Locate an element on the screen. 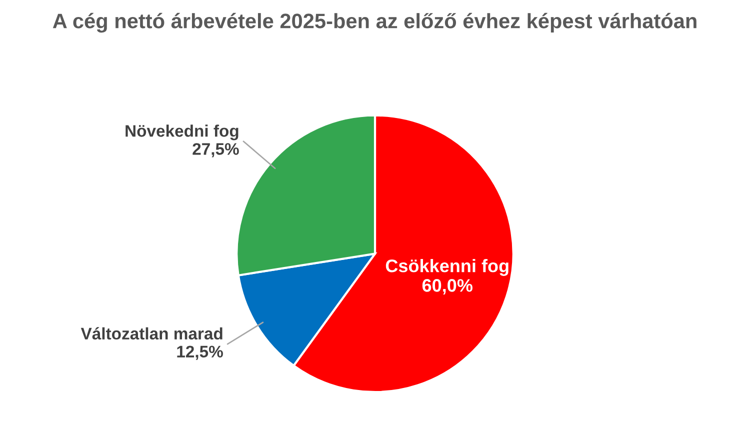 This screenshot has width=750, height=430. chart-title: A cég nettó árbevétele 2025-ben az előző évhez képest várhatóan is located at coordinates (374, 22).